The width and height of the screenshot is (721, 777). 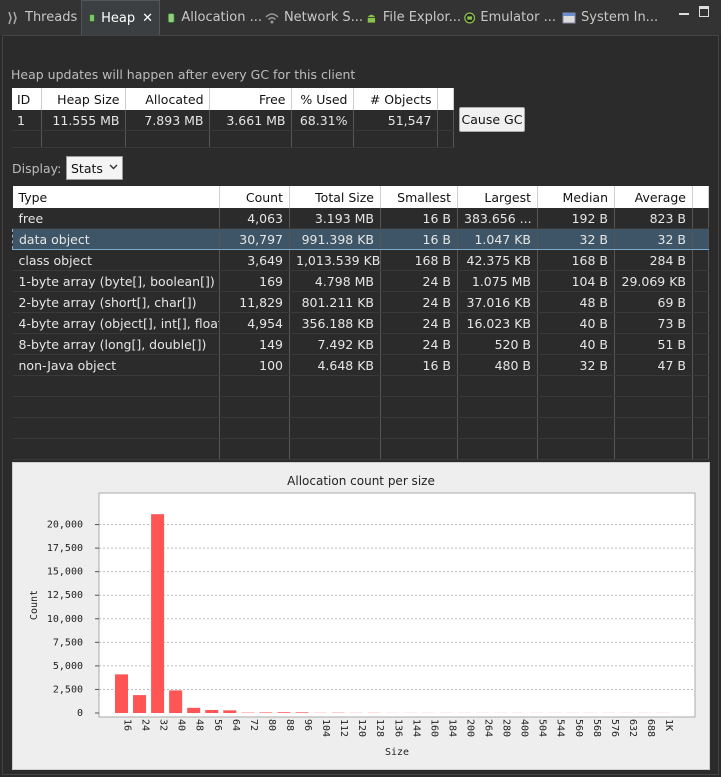 I want to click on table-cell: 2-byte array (short[], char[]), so click(x=116, y=302).